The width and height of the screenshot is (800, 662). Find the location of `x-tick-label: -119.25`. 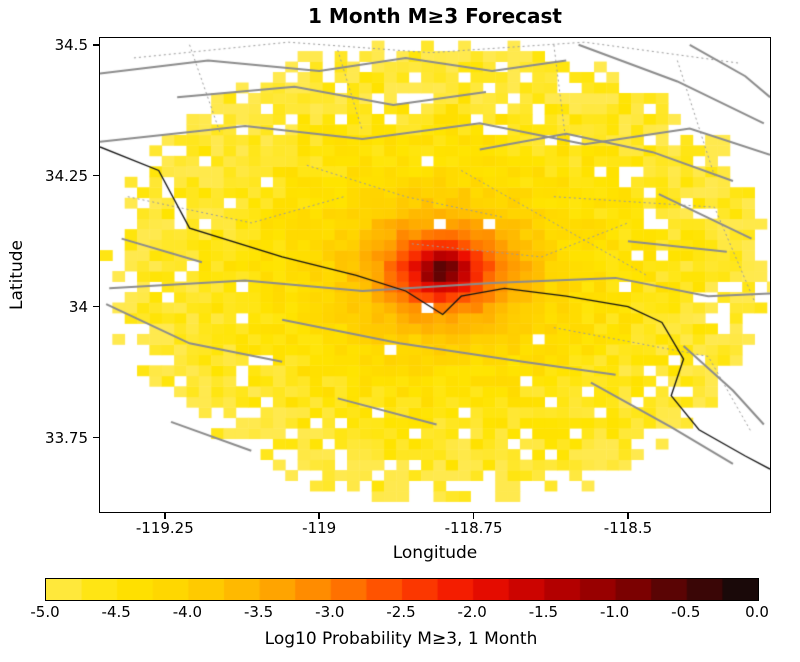

x-tick-label: -119.25 is located at coordinates (164, 528).